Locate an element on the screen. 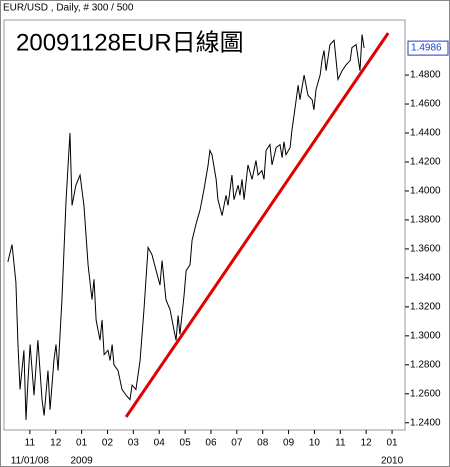 The height and width of the screenshot is (467, 450). x-tick-label: 02 is located at coordinates (108, 443).